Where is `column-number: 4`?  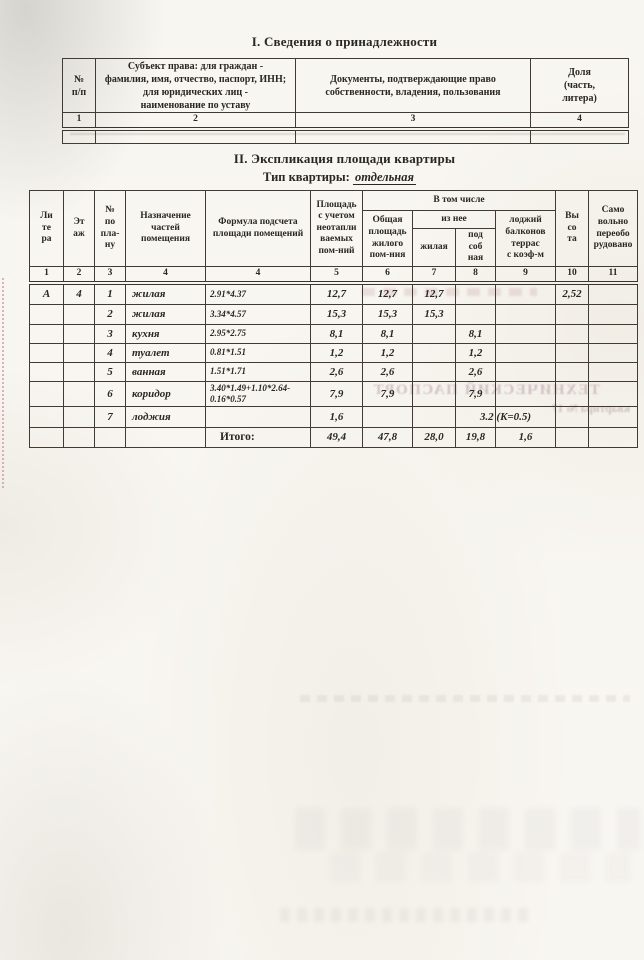
column-number: 4 is located at coordinates (165, 275).